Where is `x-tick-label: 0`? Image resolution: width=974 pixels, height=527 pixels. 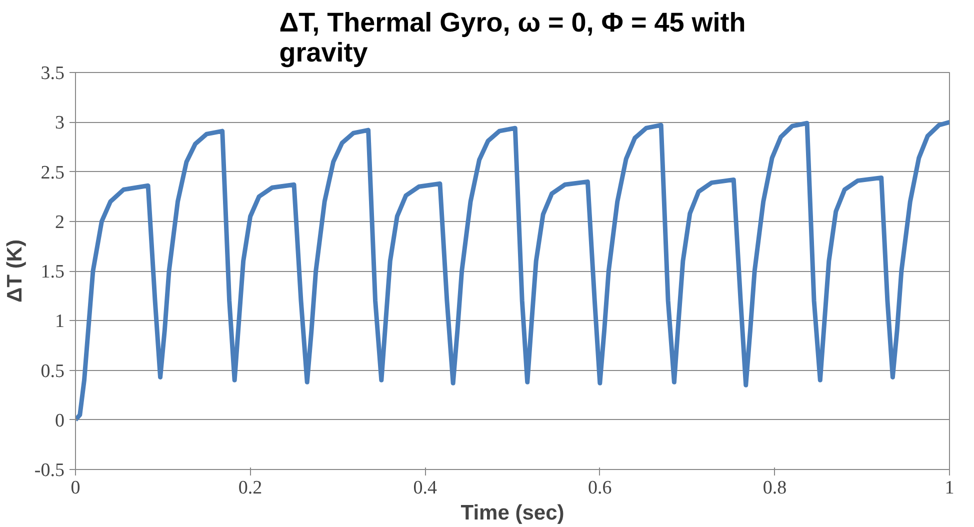 x-tick-label: 0 is located at coordinates (75, 488).